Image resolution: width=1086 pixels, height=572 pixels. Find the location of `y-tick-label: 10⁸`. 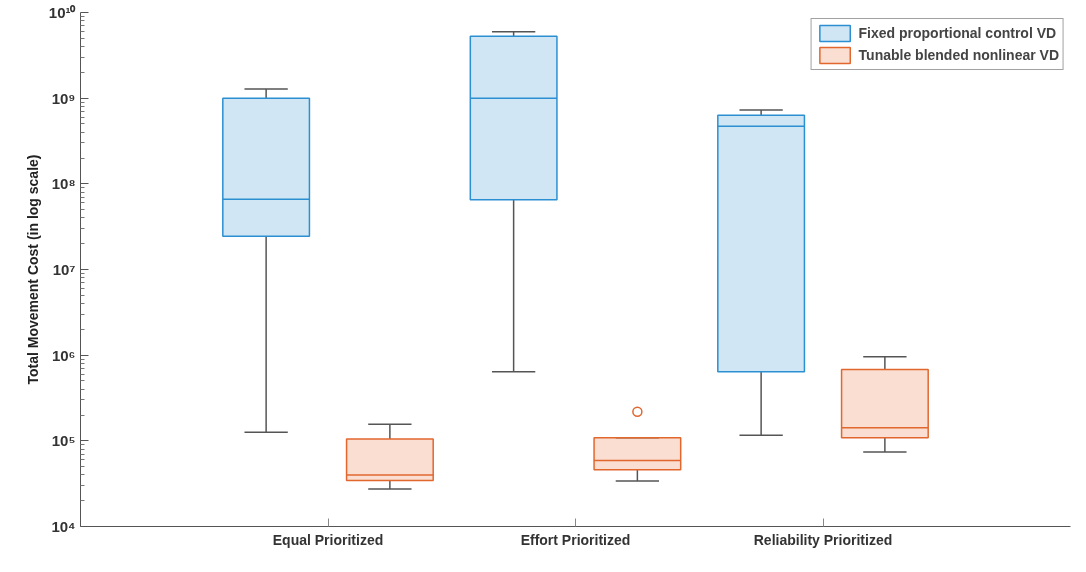

y-tick-label: 10⁸ is located at coordinates (63, 184).